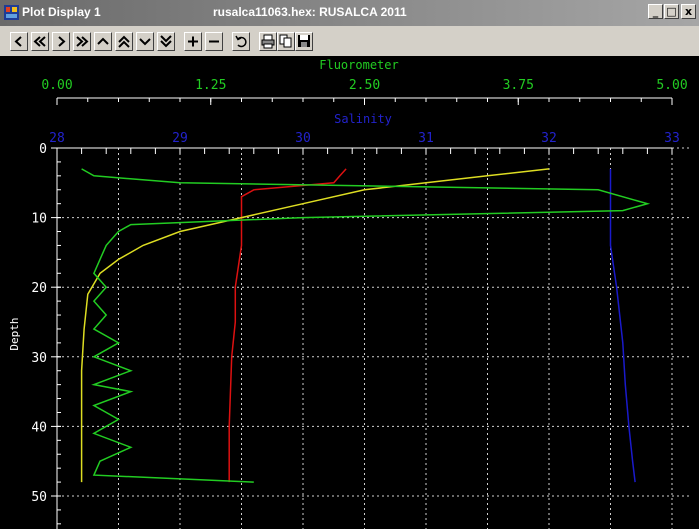 This screenshot has height=529, width=699. I want to click on fluorometer-tick-label: 2.50, so click(364, 85).